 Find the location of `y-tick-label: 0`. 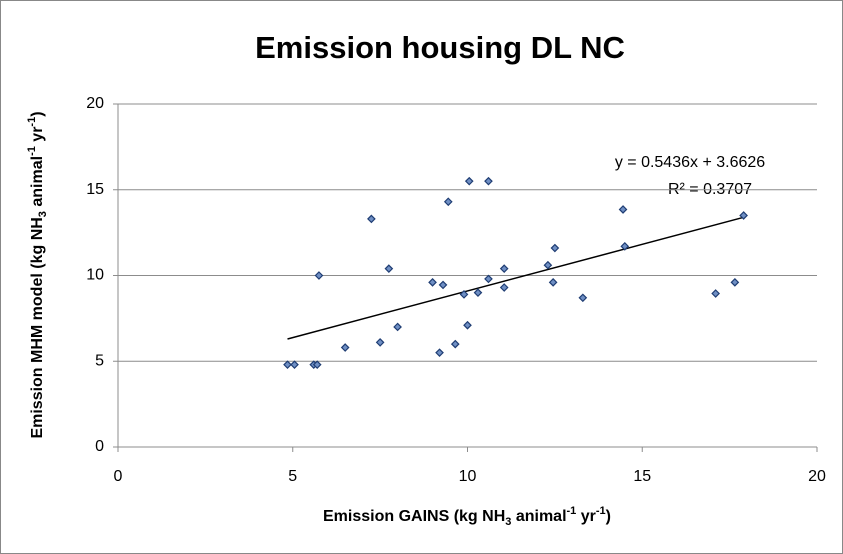

y-tick-label: 0 is located at coordinates (99, 446).